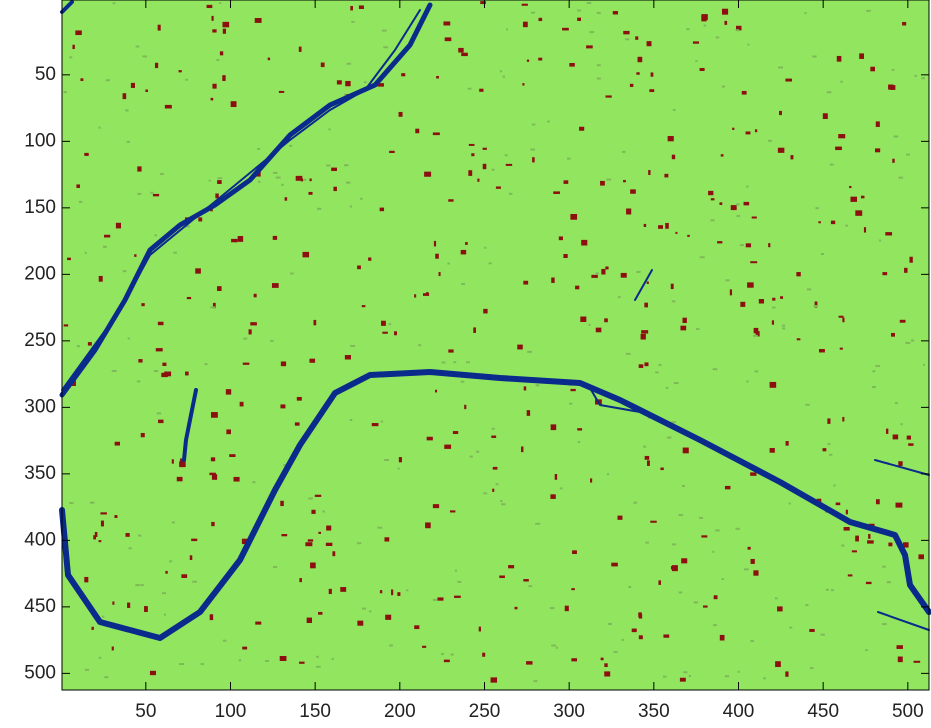 This screenshot has height=728, width=931. Describe the element at coordinates (739, 711) in the screenshot. I see `x-tick-label: 400` at that location.